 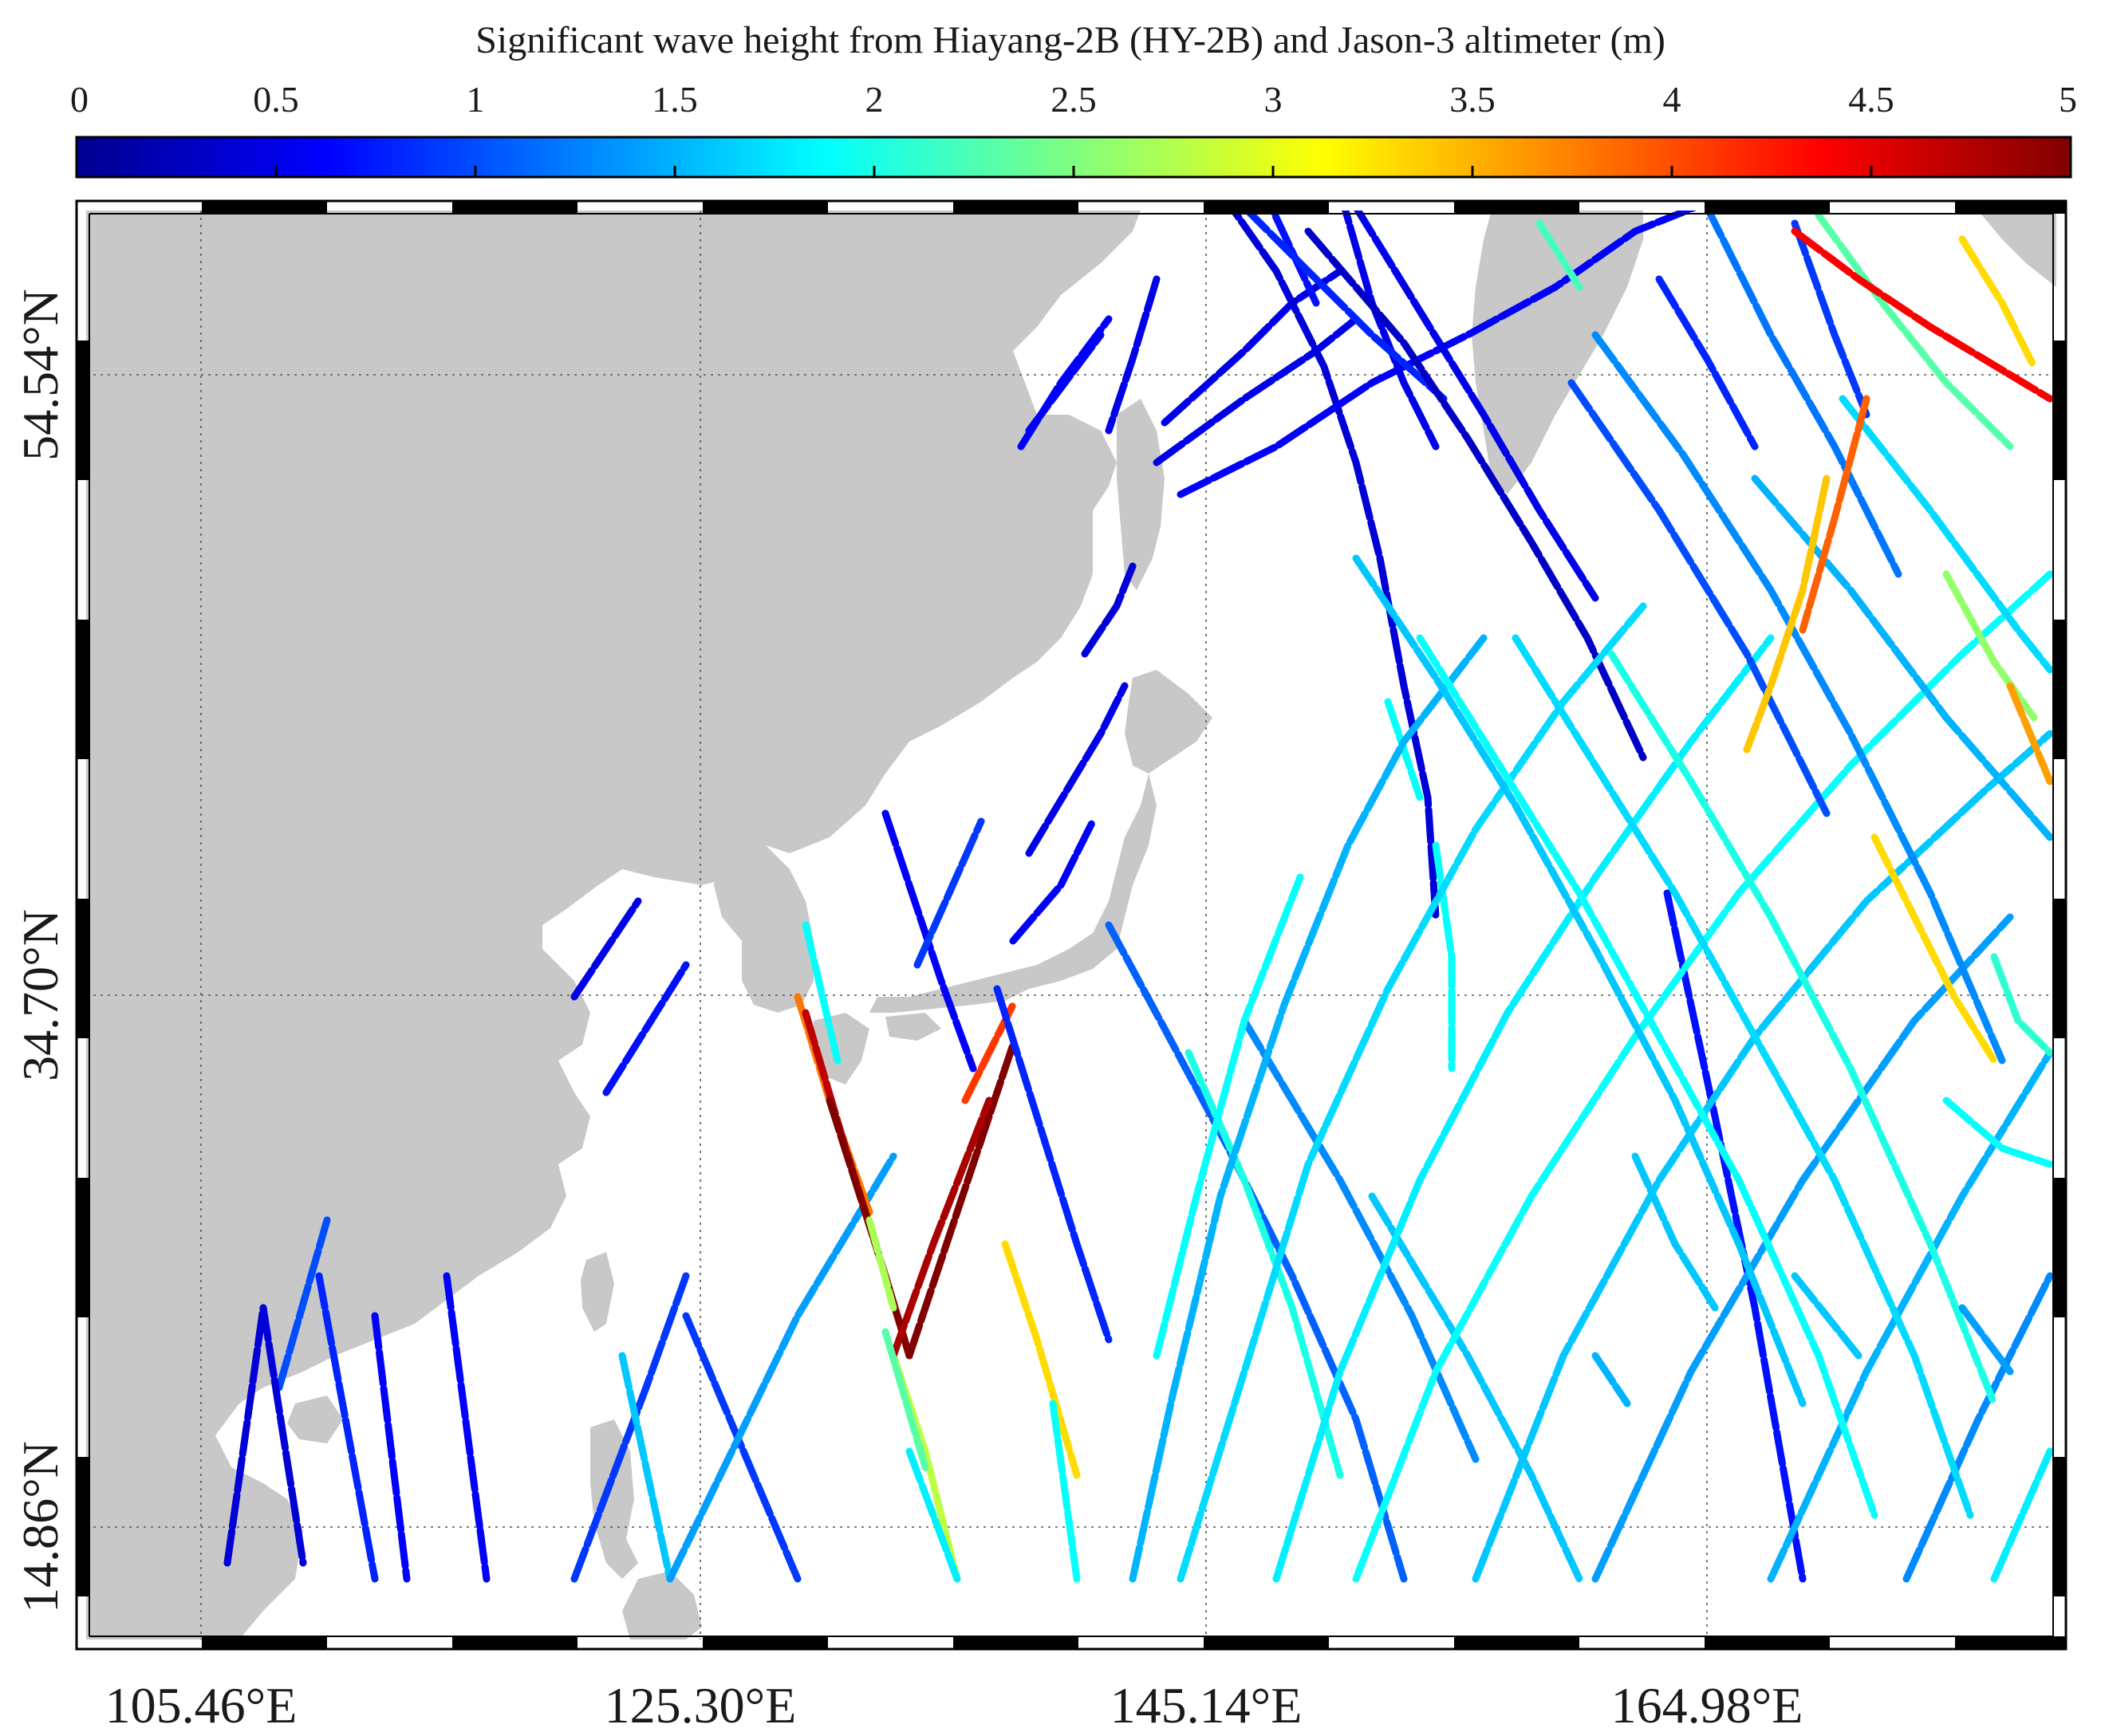 What do you see at coordinates (1472, 99) in the screenshot?
I see `colorbar-tick-label: 3.5` at bounding box center [1472, 99].